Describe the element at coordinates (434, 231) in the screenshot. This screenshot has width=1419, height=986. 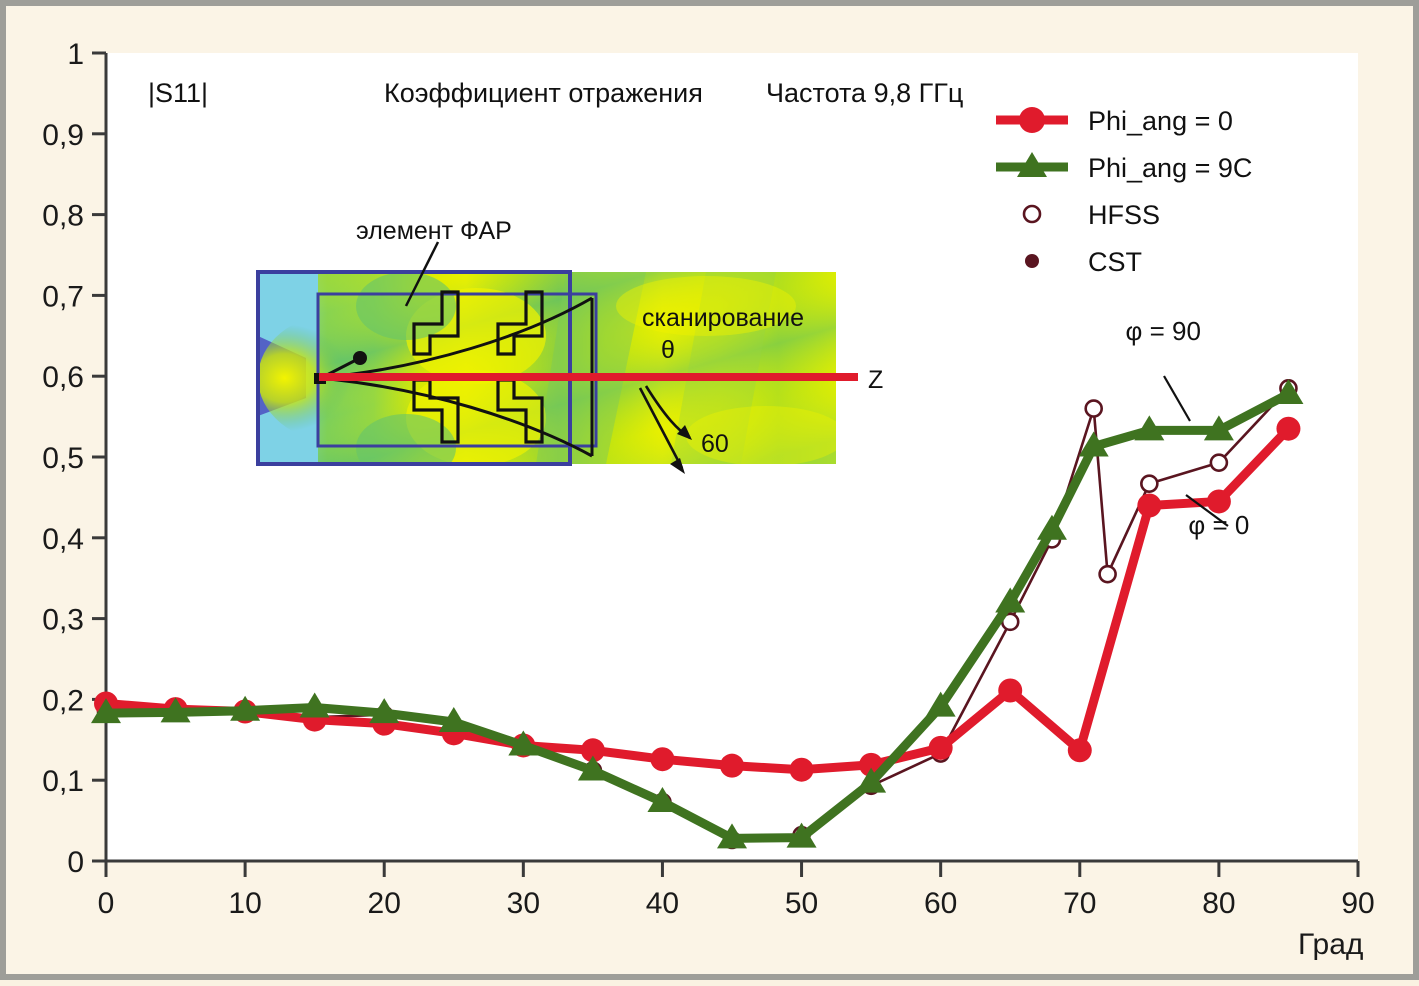
I see `inset-element-label: элемент ФАР` at that location.